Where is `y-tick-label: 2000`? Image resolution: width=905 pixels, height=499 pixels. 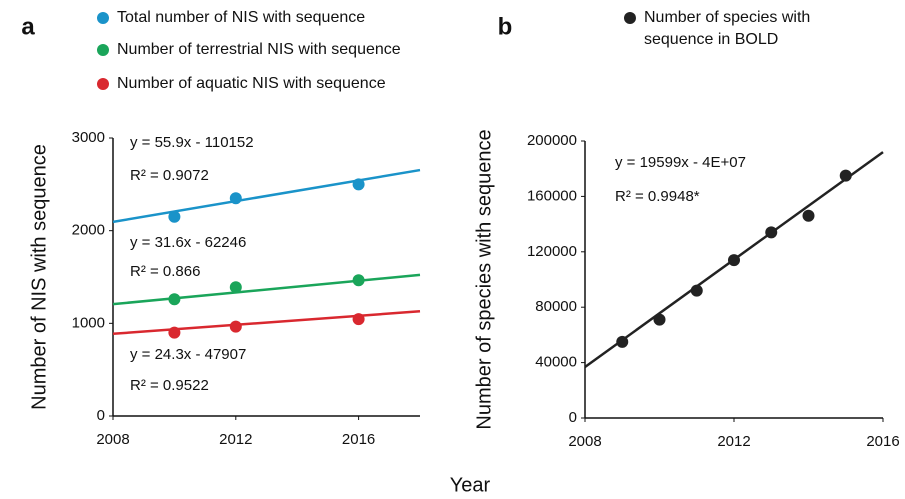
y-tick-label: 2000 is located at coordinates (88, 230).